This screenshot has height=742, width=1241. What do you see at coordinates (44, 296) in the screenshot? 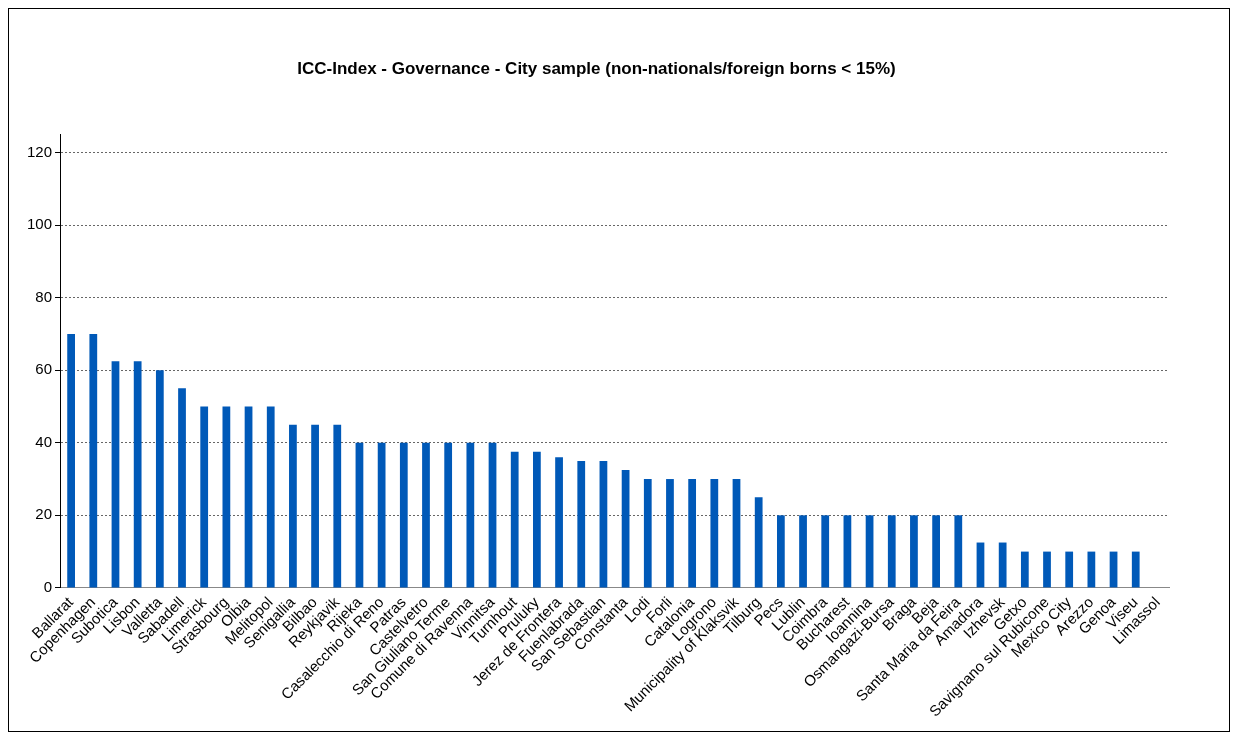
I see `y-tick-label: 80` at bounding box center [44, 296].